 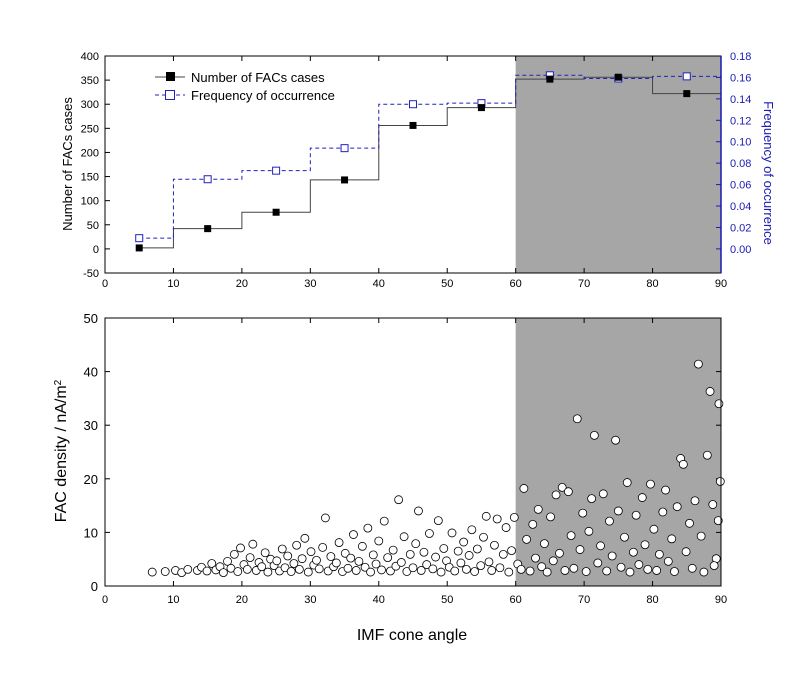 I want to click on legend-label-frequency: Frequency of occurrence, so click(x=263, y=95).